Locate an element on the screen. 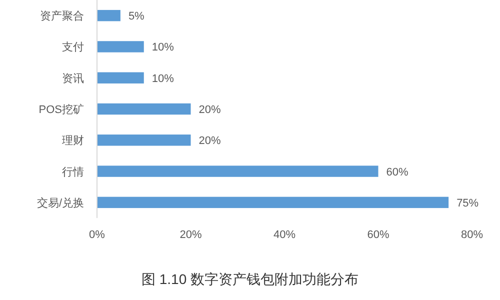  data-label: 60% is located at coordinates (397, 172).